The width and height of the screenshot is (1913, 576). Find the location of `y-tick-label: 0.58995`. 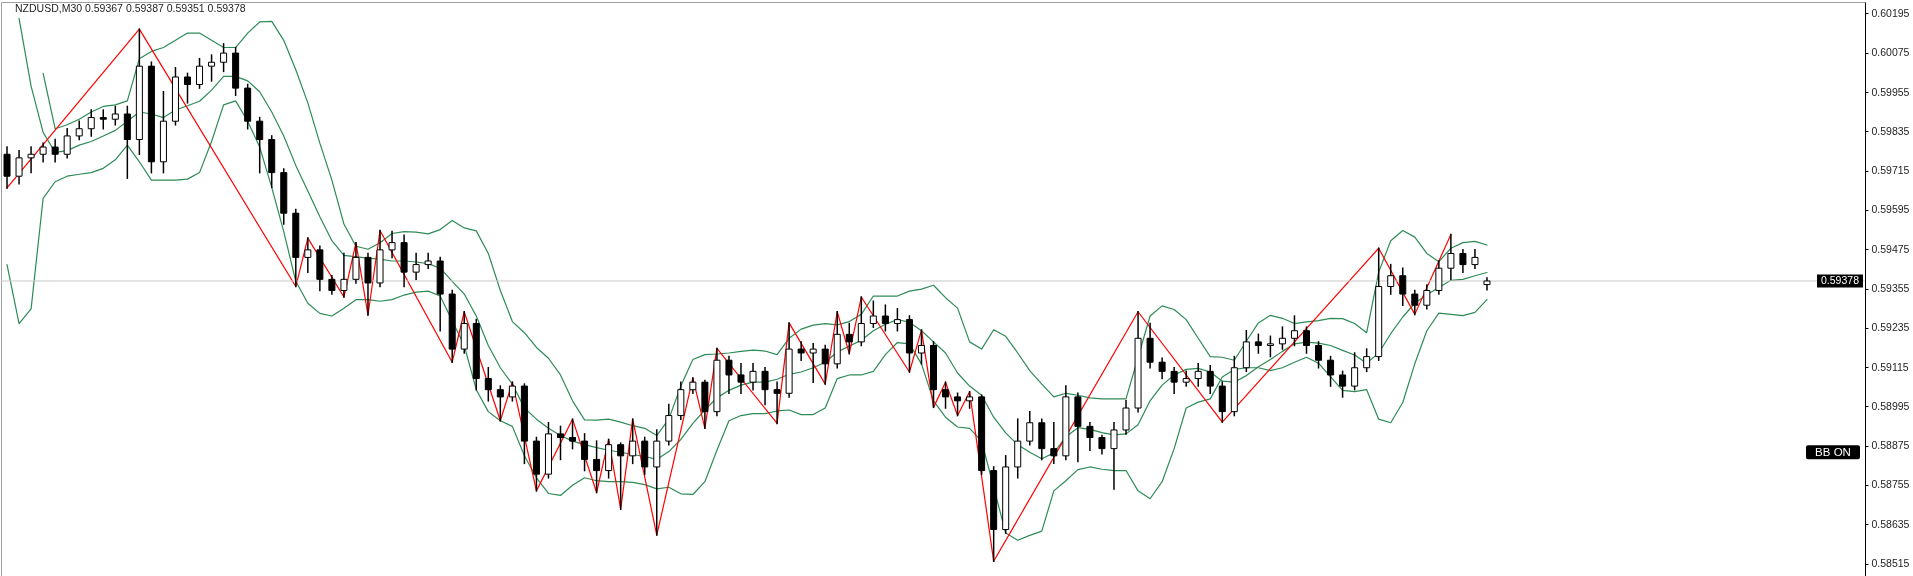

y-tick-label: 0.58995 is located at coordinates (1890, 405).